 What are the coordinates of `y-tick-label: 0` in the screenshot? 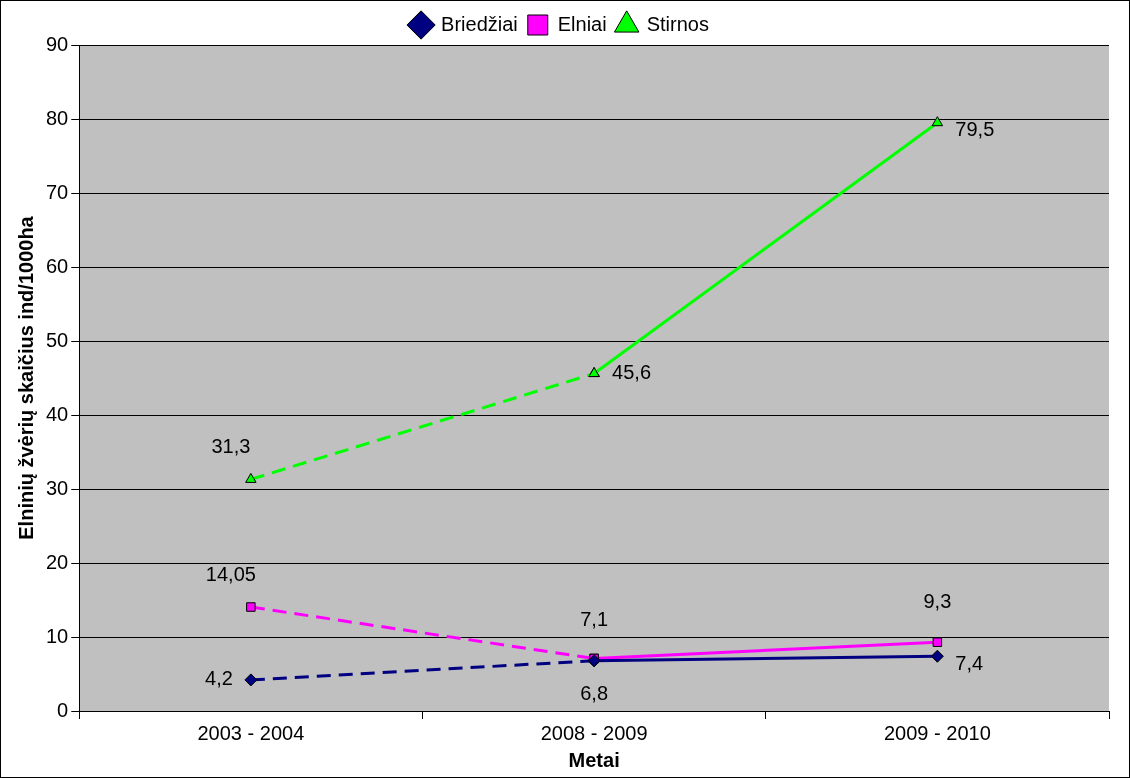 It's located at (63, 709).